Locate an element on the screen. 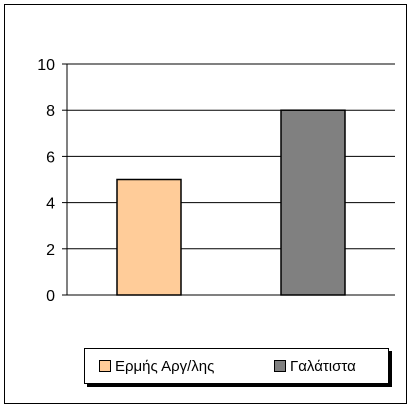 This screenshot has width=413, height=407. legend-label-1: Ερμής Αργ/λης is located at coordinates (165, 366).